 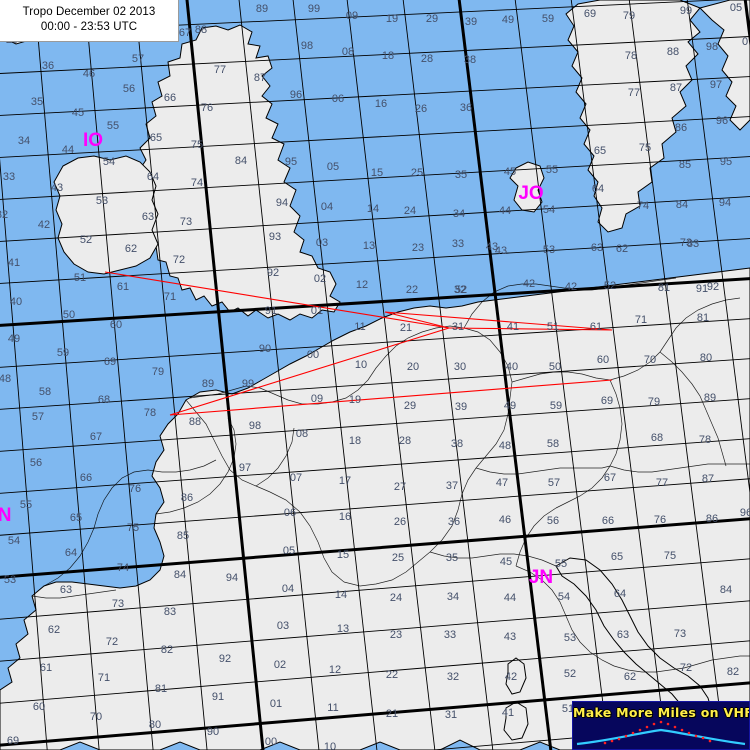 What do you see at coordinates (661, 725) in the screenshot?
I see `promo-banner: Make More Miles on VHF` at bounding box center [661, 725].